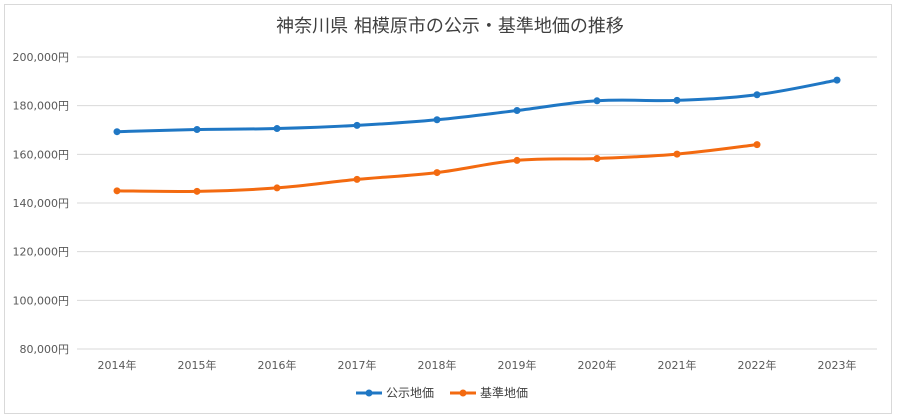 This screenshot has width=900, height=420. I want to click on x-tick-label: 2019年, so click(517, 365).